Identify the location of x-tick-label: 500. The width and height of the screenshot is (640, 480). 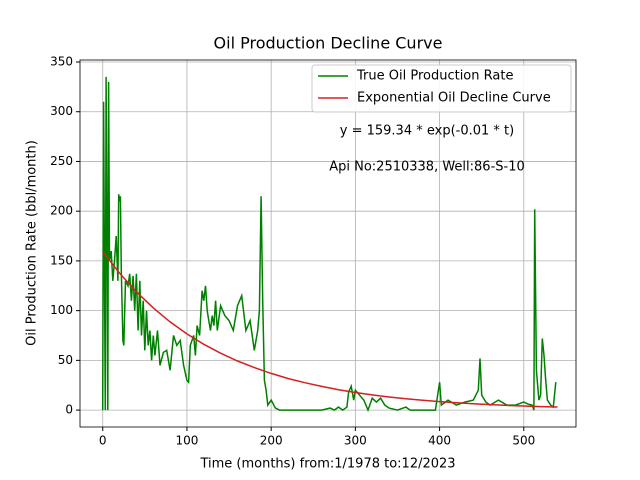
(523, 441).